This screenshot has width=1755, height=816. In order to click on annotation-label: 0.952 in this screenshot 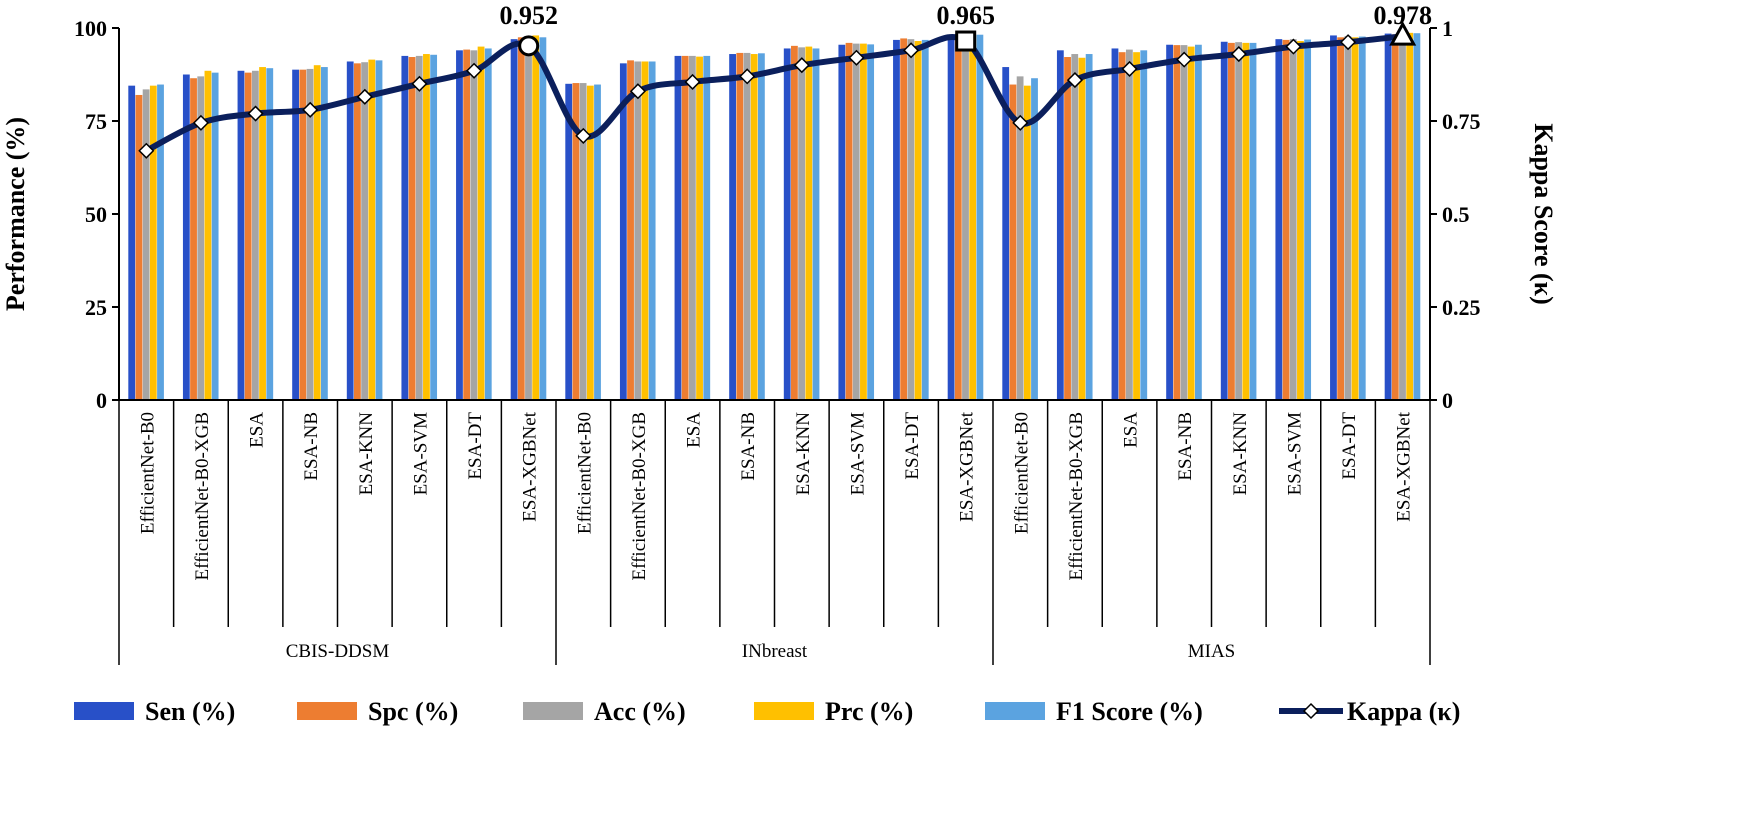, I will do `click(528, 15)`.